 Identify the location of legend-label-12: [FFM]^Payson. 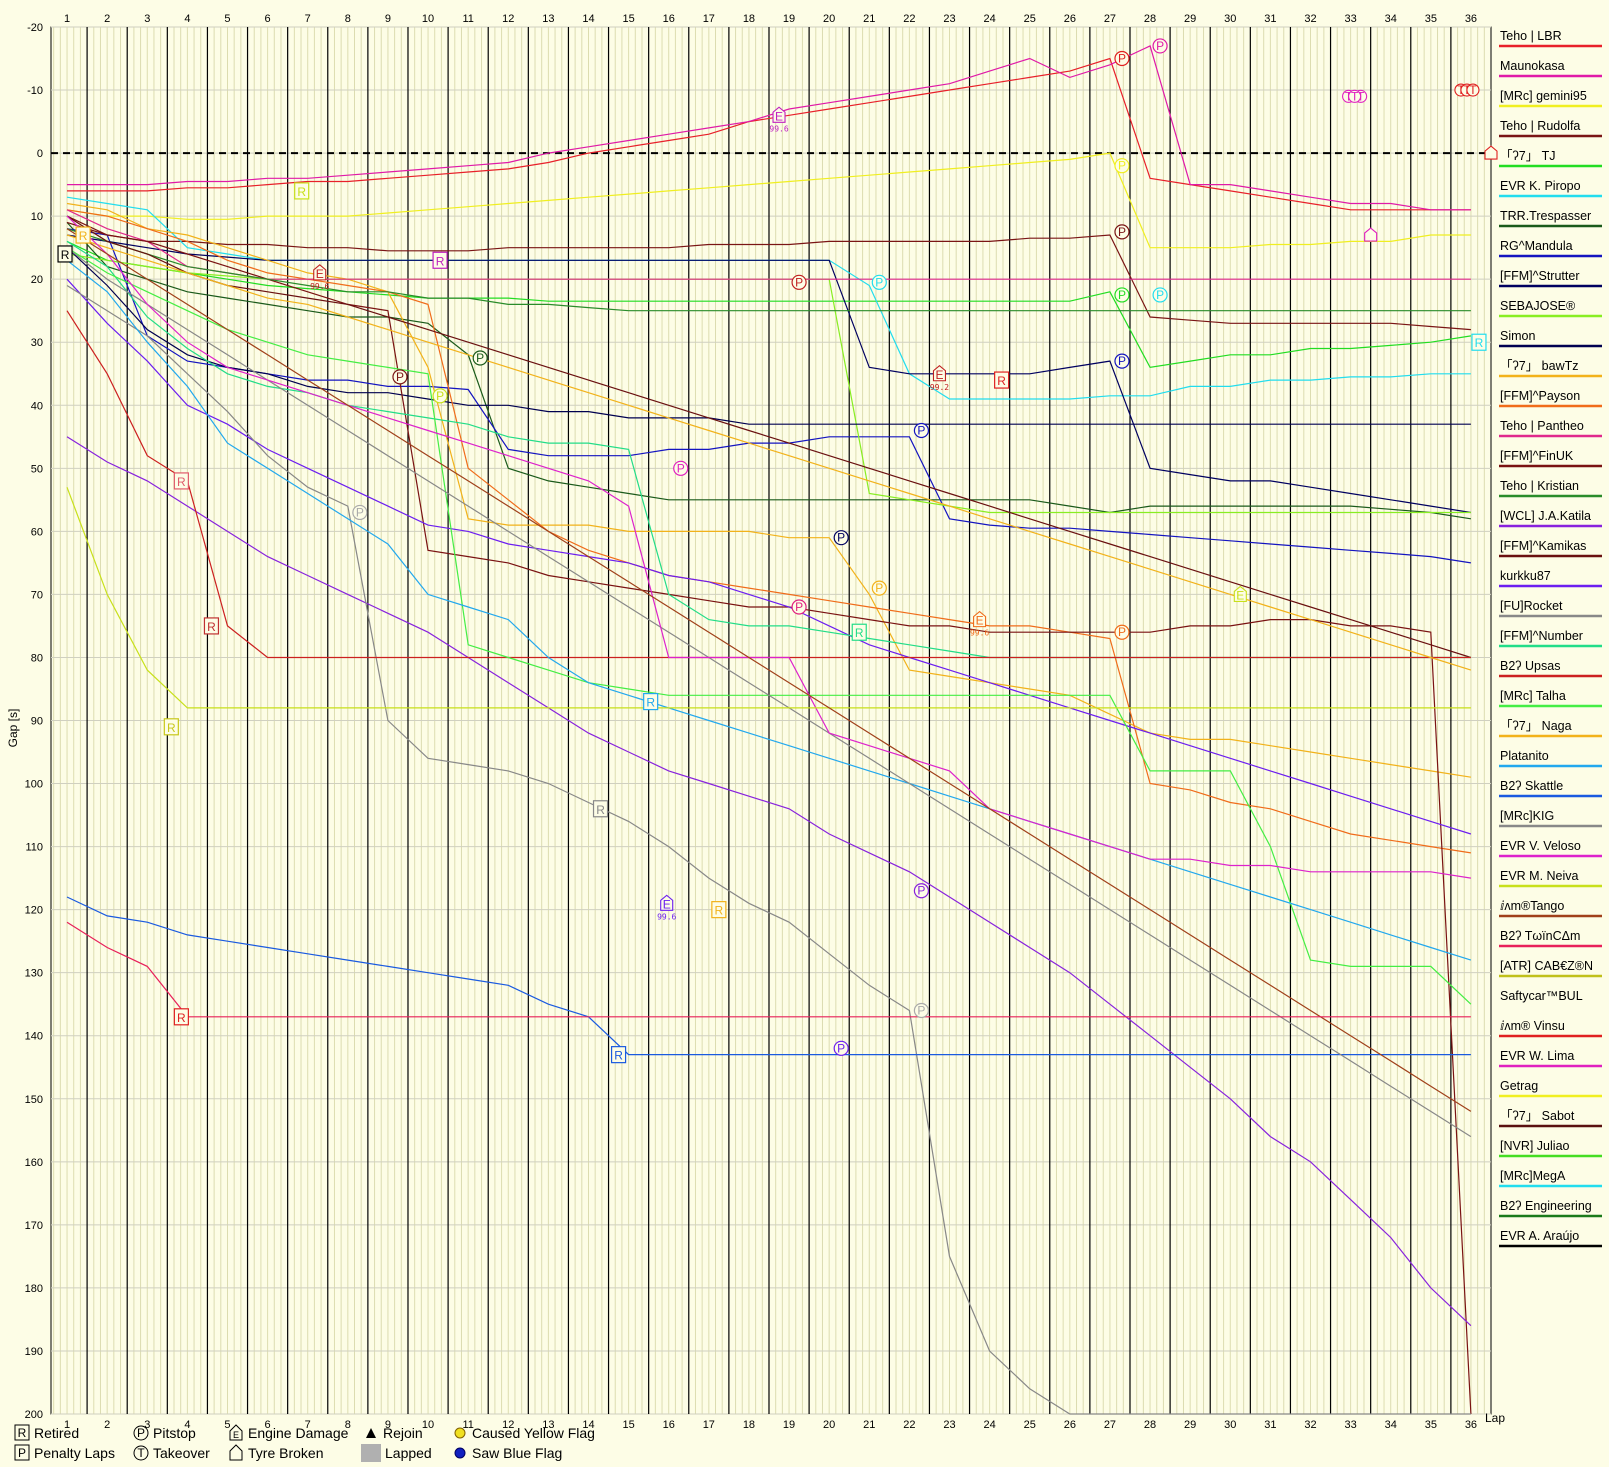
(1540, 396).